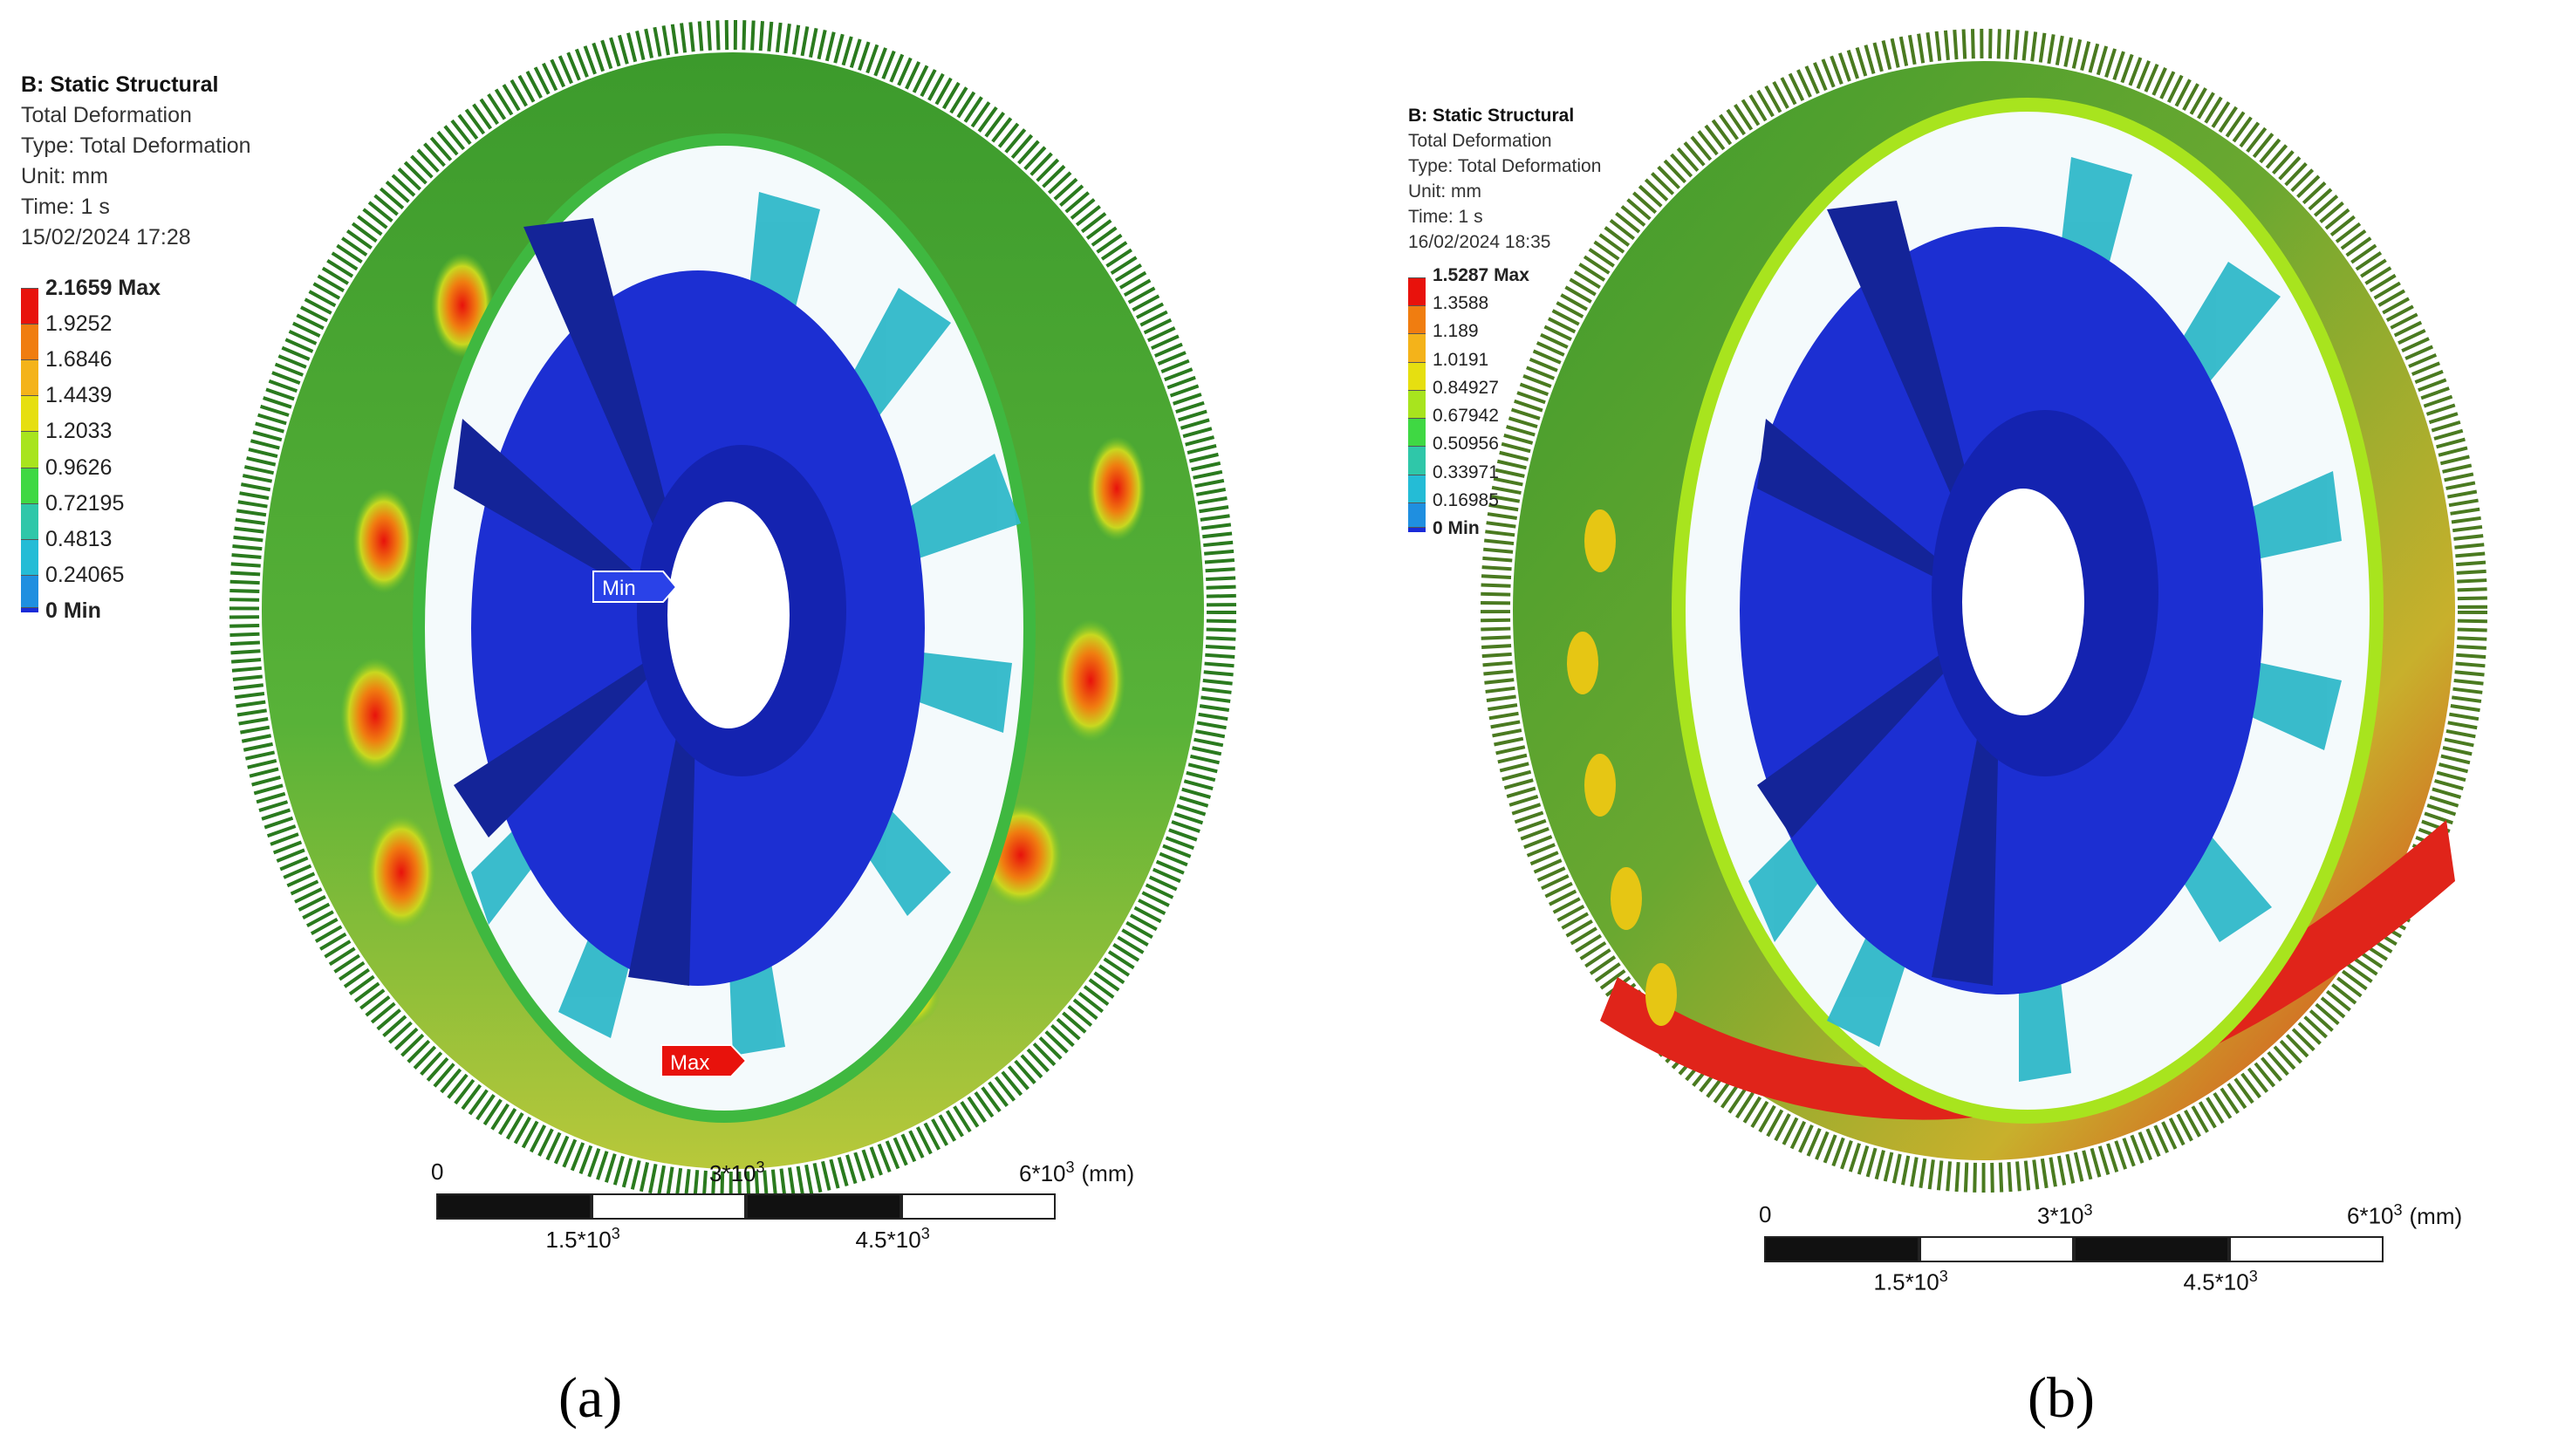 This screenshot has height=1456, width=2572. I want to click on colorbar-label: 1.5287 Max, so click(1481, 275).